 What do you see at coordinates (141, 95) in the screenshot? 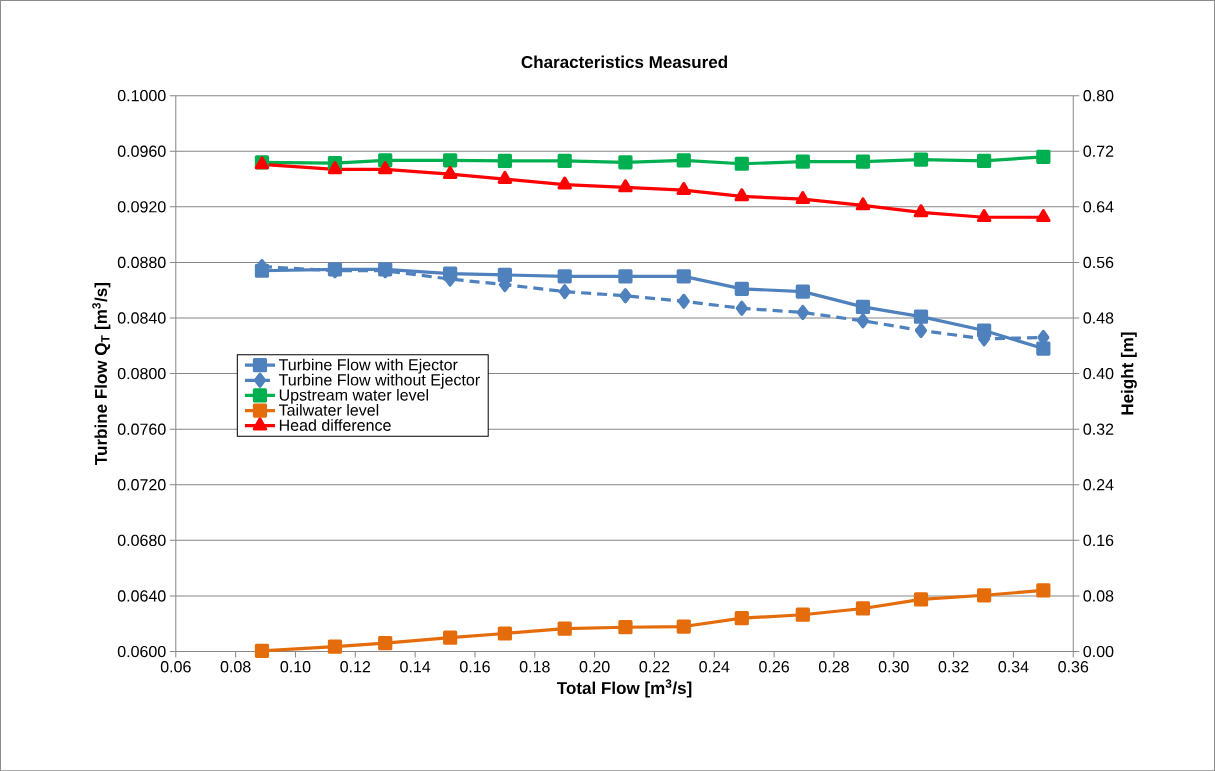
I see `y-tick-label: 0.1000` at bounding box center [141, 95].